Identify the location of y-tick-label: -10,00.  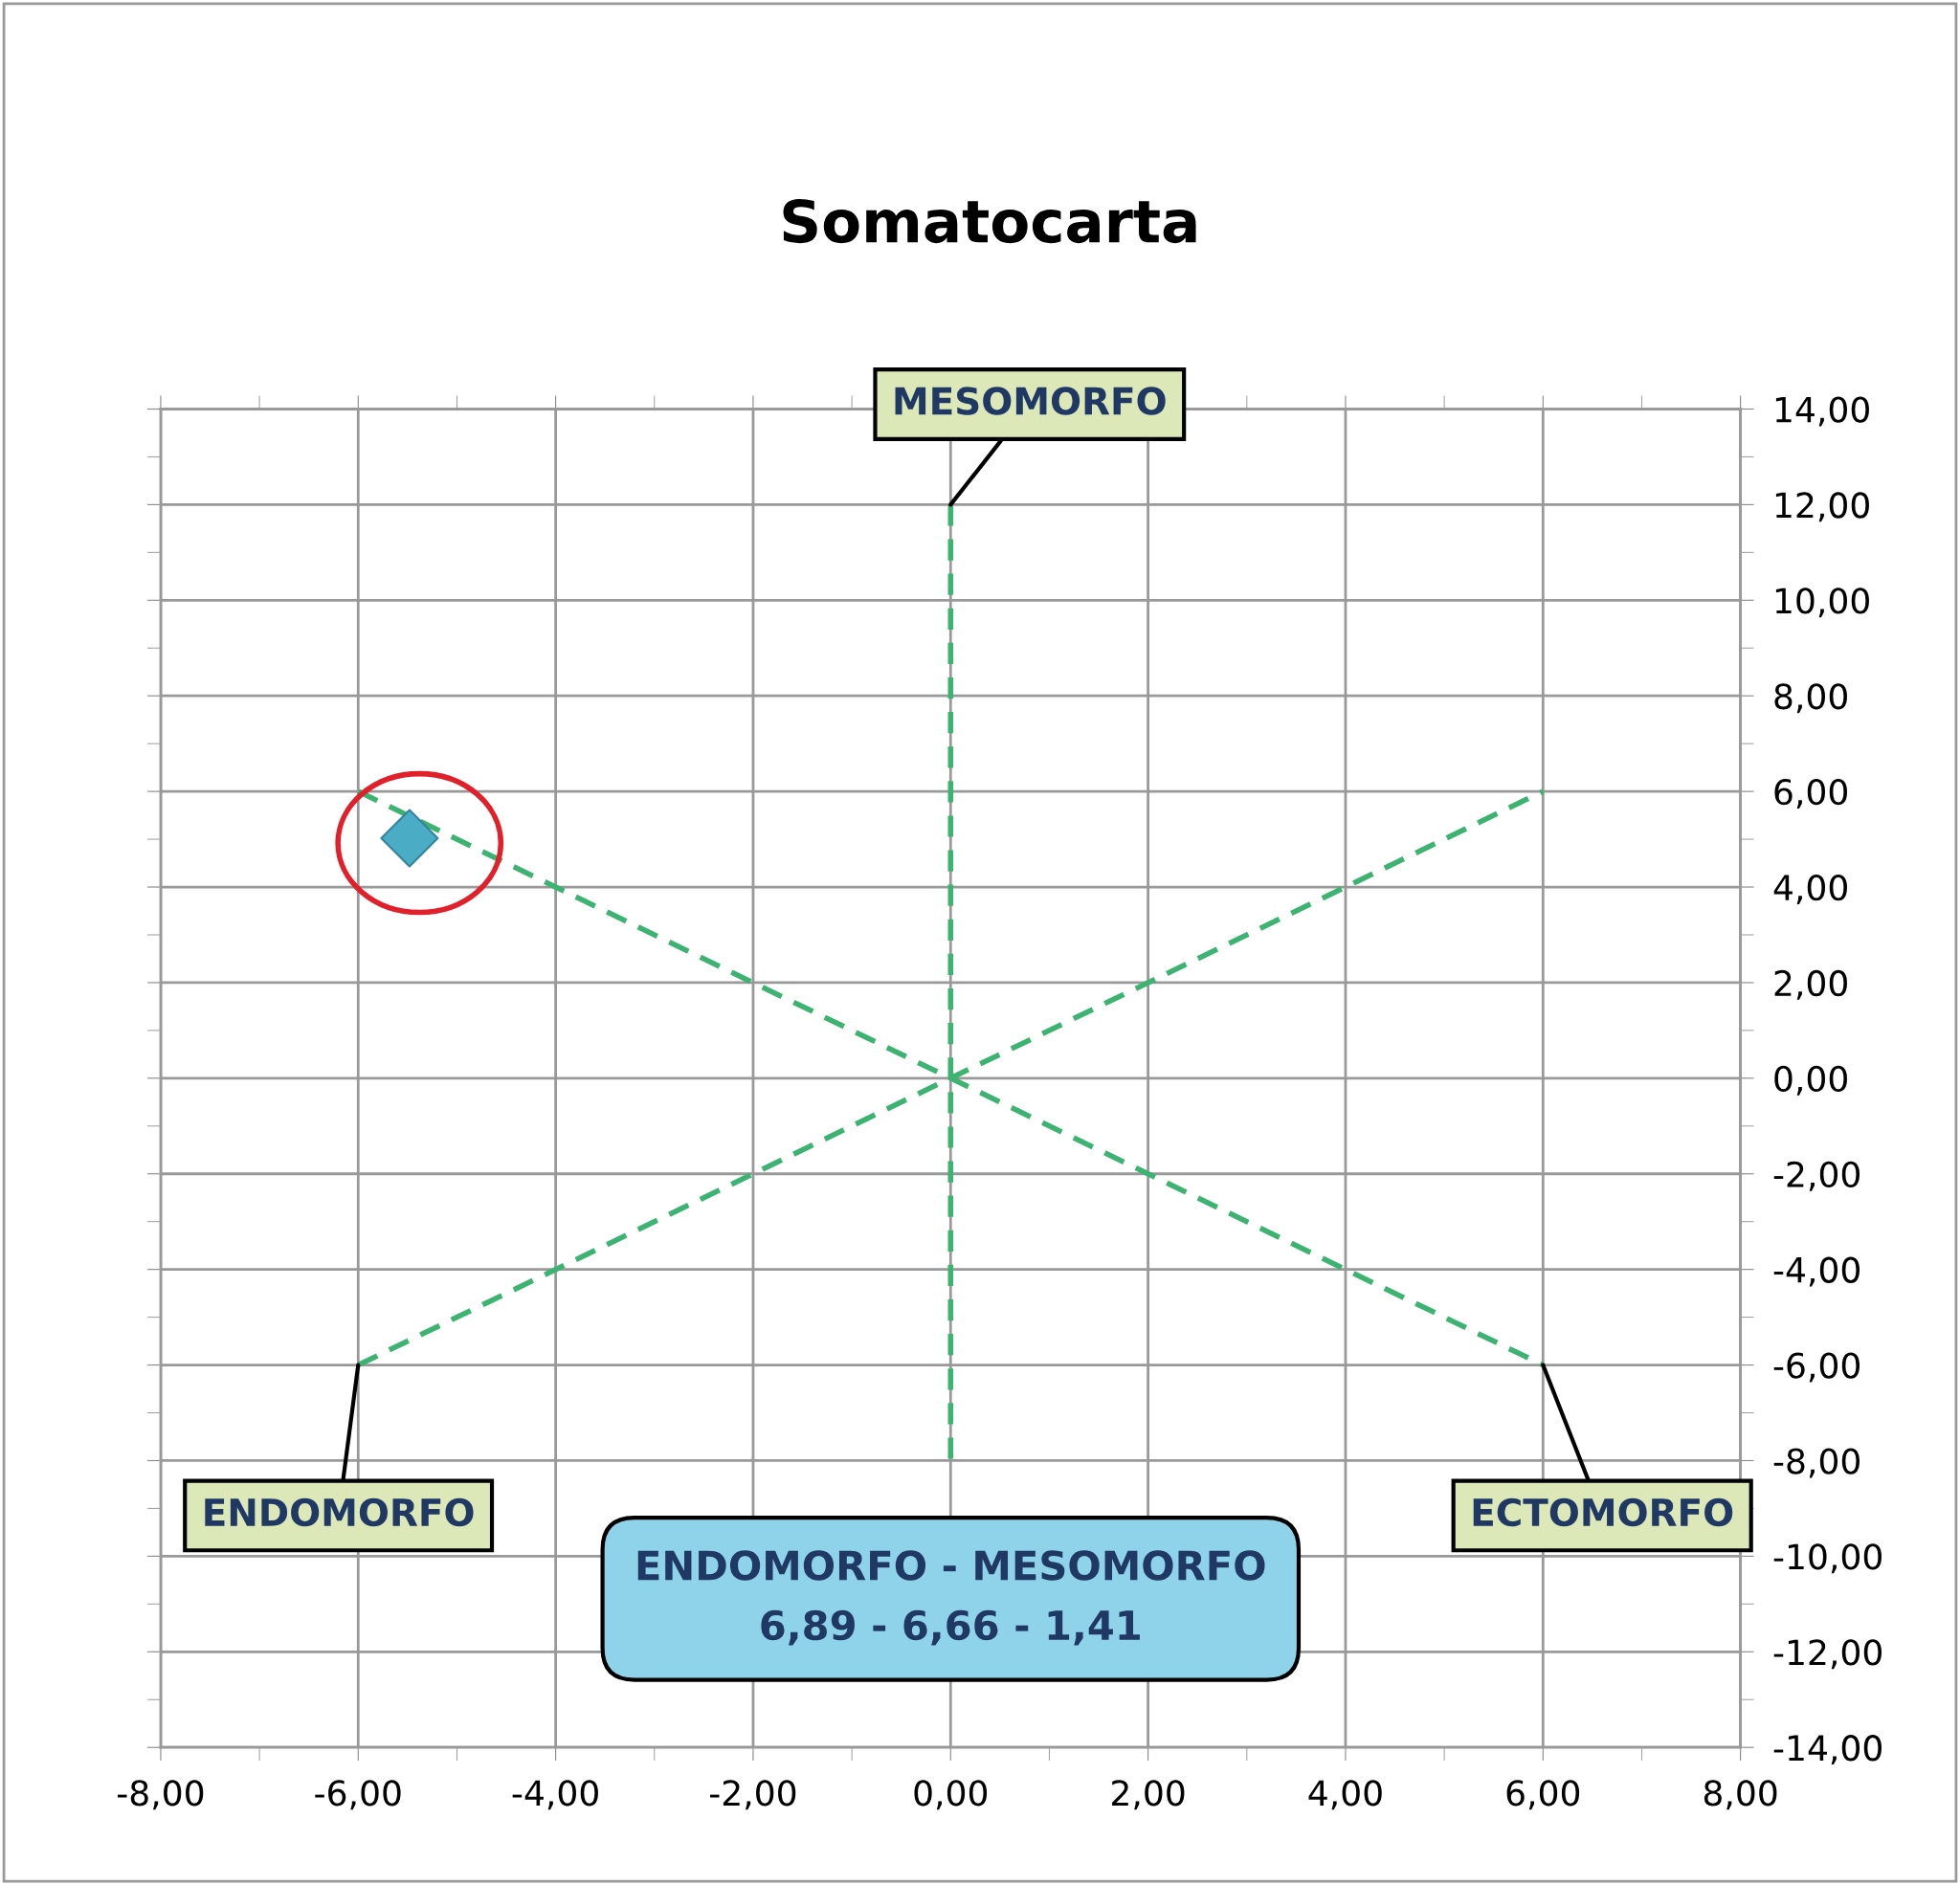
(1827, 1558).